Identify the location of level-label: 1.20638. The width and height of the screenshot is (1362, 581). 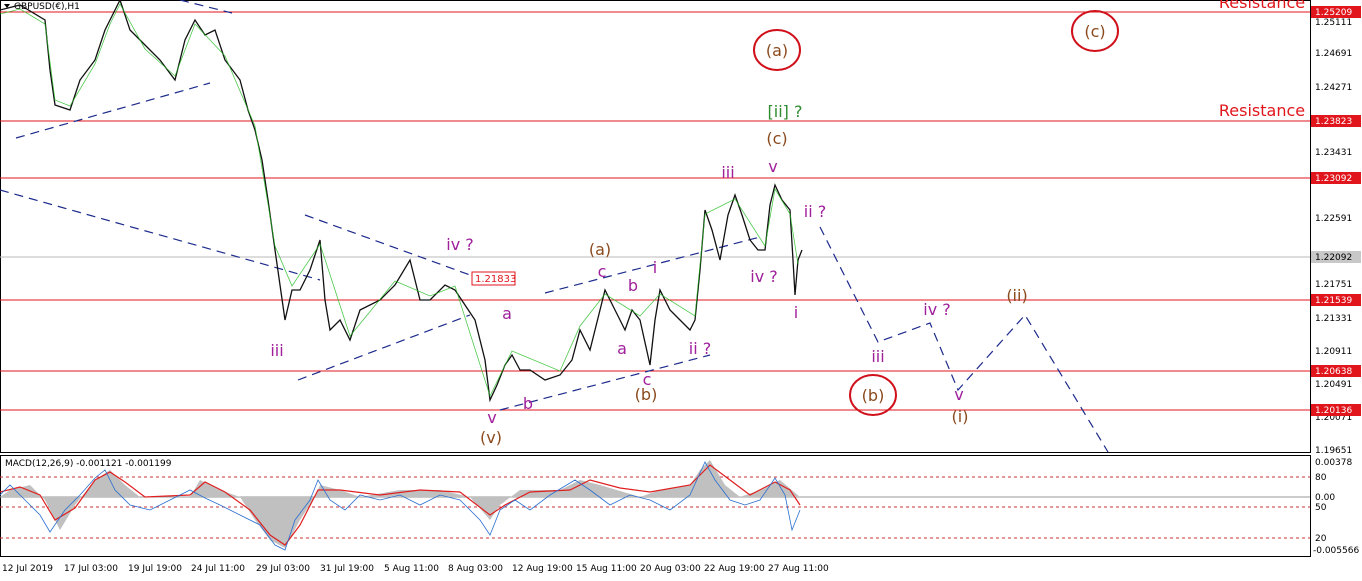
(1333, 372).